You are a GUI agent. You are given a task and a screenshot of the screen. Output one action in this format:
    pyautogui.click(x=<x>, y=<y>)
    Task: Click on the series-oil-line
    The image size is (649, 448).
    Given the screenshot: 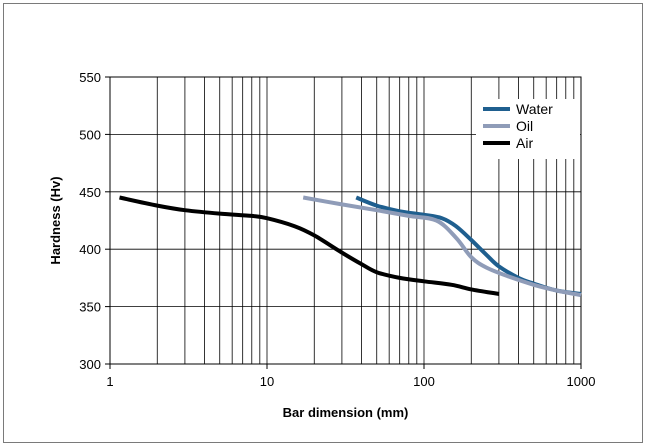 What is the action you would take?
    pyautogui.click(x=442, y=246)
    